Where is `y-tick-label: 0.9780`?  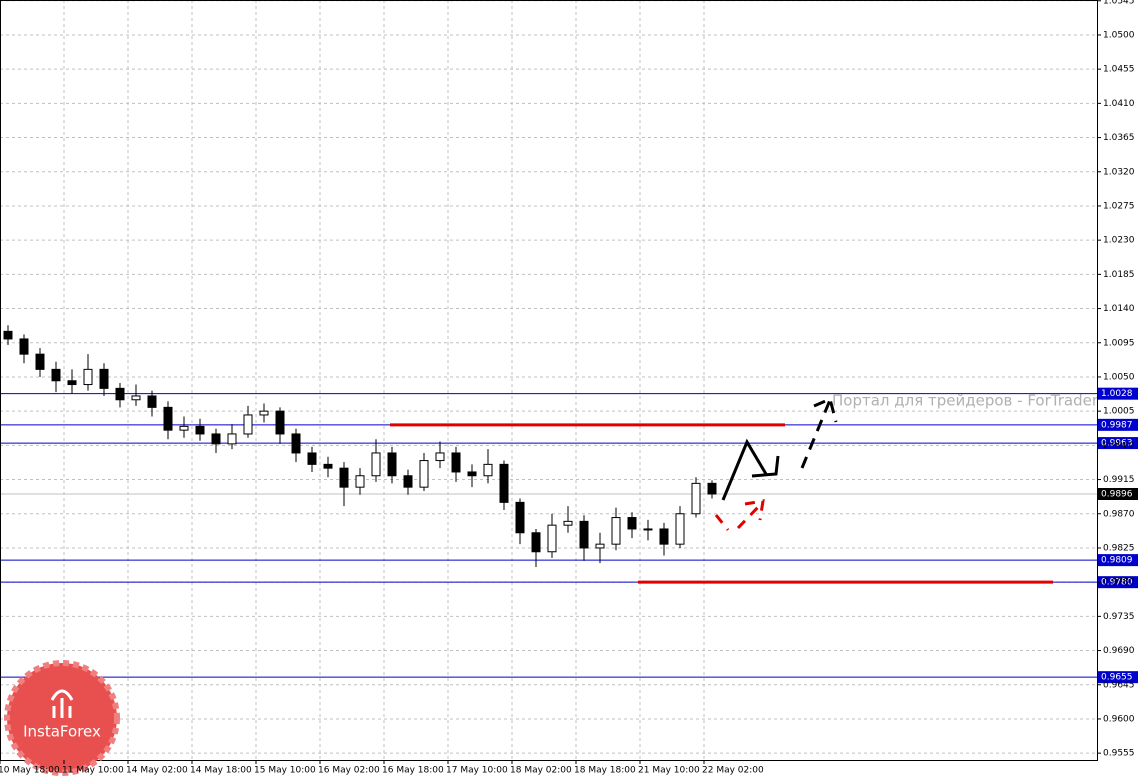
y-tick-label: 0.9780 is located at coordinates (1119, 583).